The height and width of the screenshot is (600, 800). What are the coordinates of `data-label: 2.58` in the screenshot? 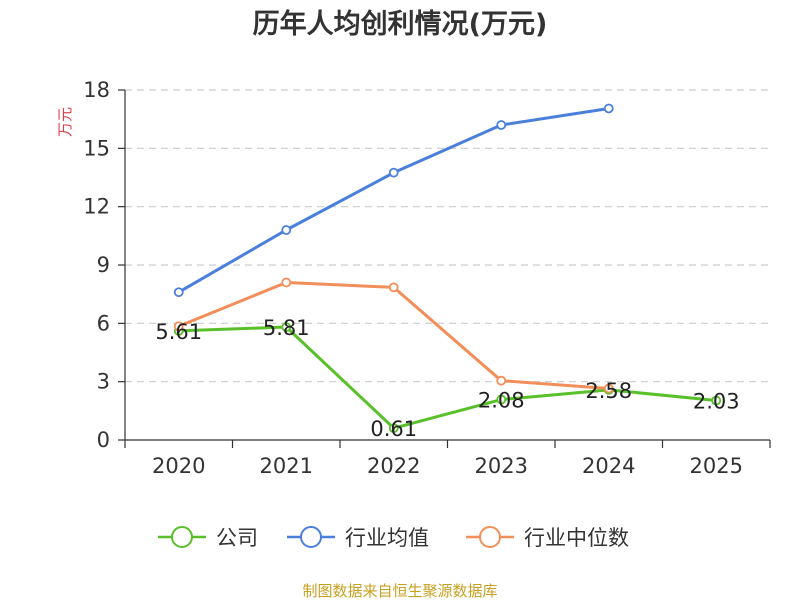 It's located at (608, 391).